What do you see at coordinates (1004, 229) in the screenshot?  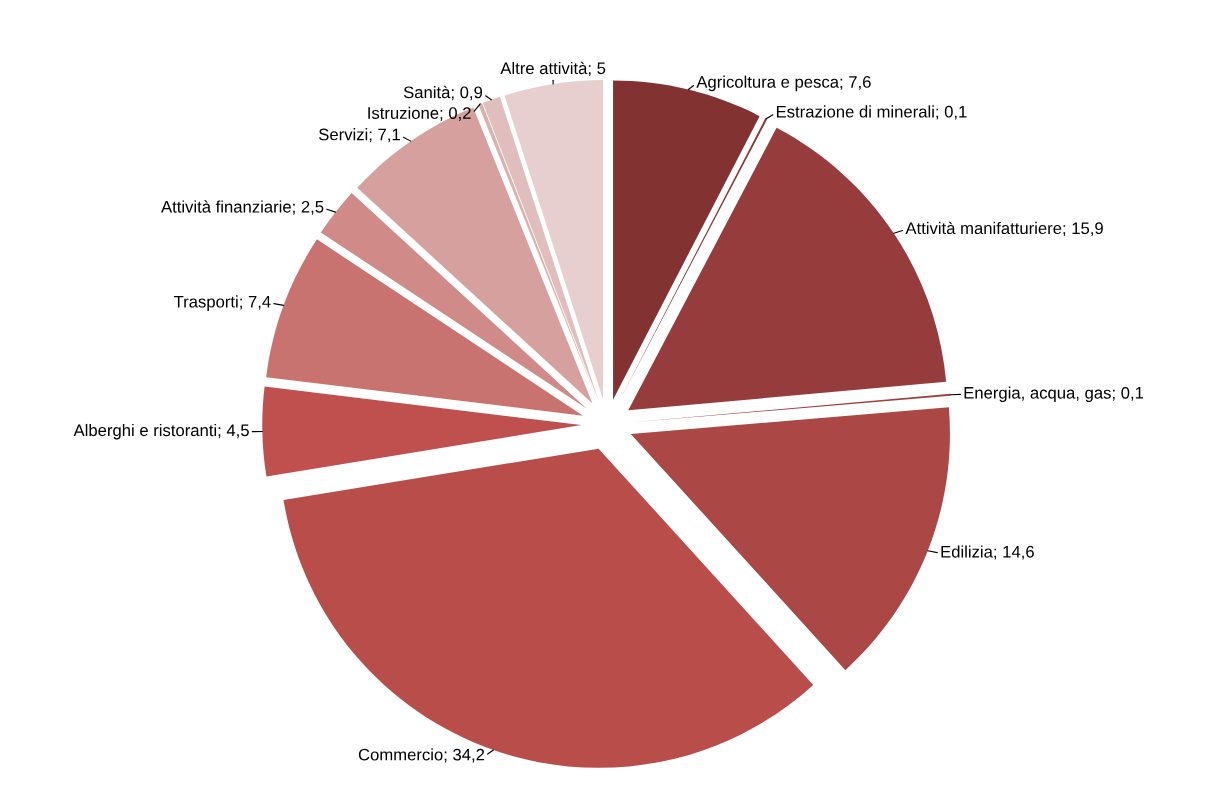 I see `slice-label: Attività manifatturiere; 15,9` at bounding box center [1004, 229].